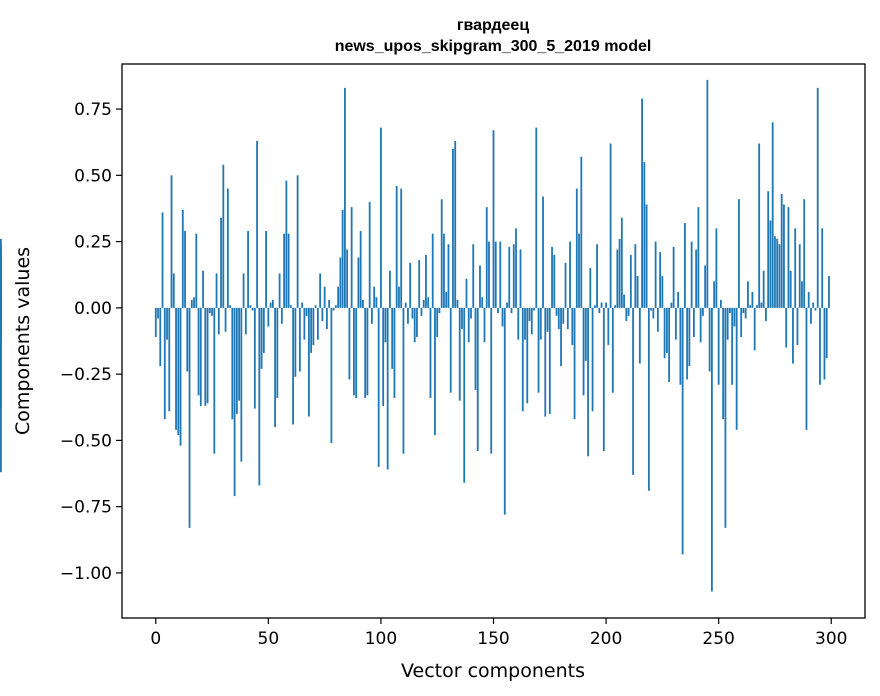 This screenshot has height=696, width=880. I want to click on x-tick-label: 100, so click(381, 639).